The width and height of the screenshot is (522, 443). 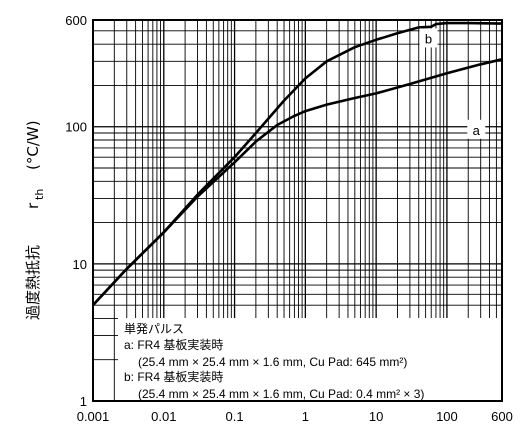 What do you see at coordinates (235, 416) in the screenshot?
I see `x-tick-label: 0.1` at bounding box center [235, 416].